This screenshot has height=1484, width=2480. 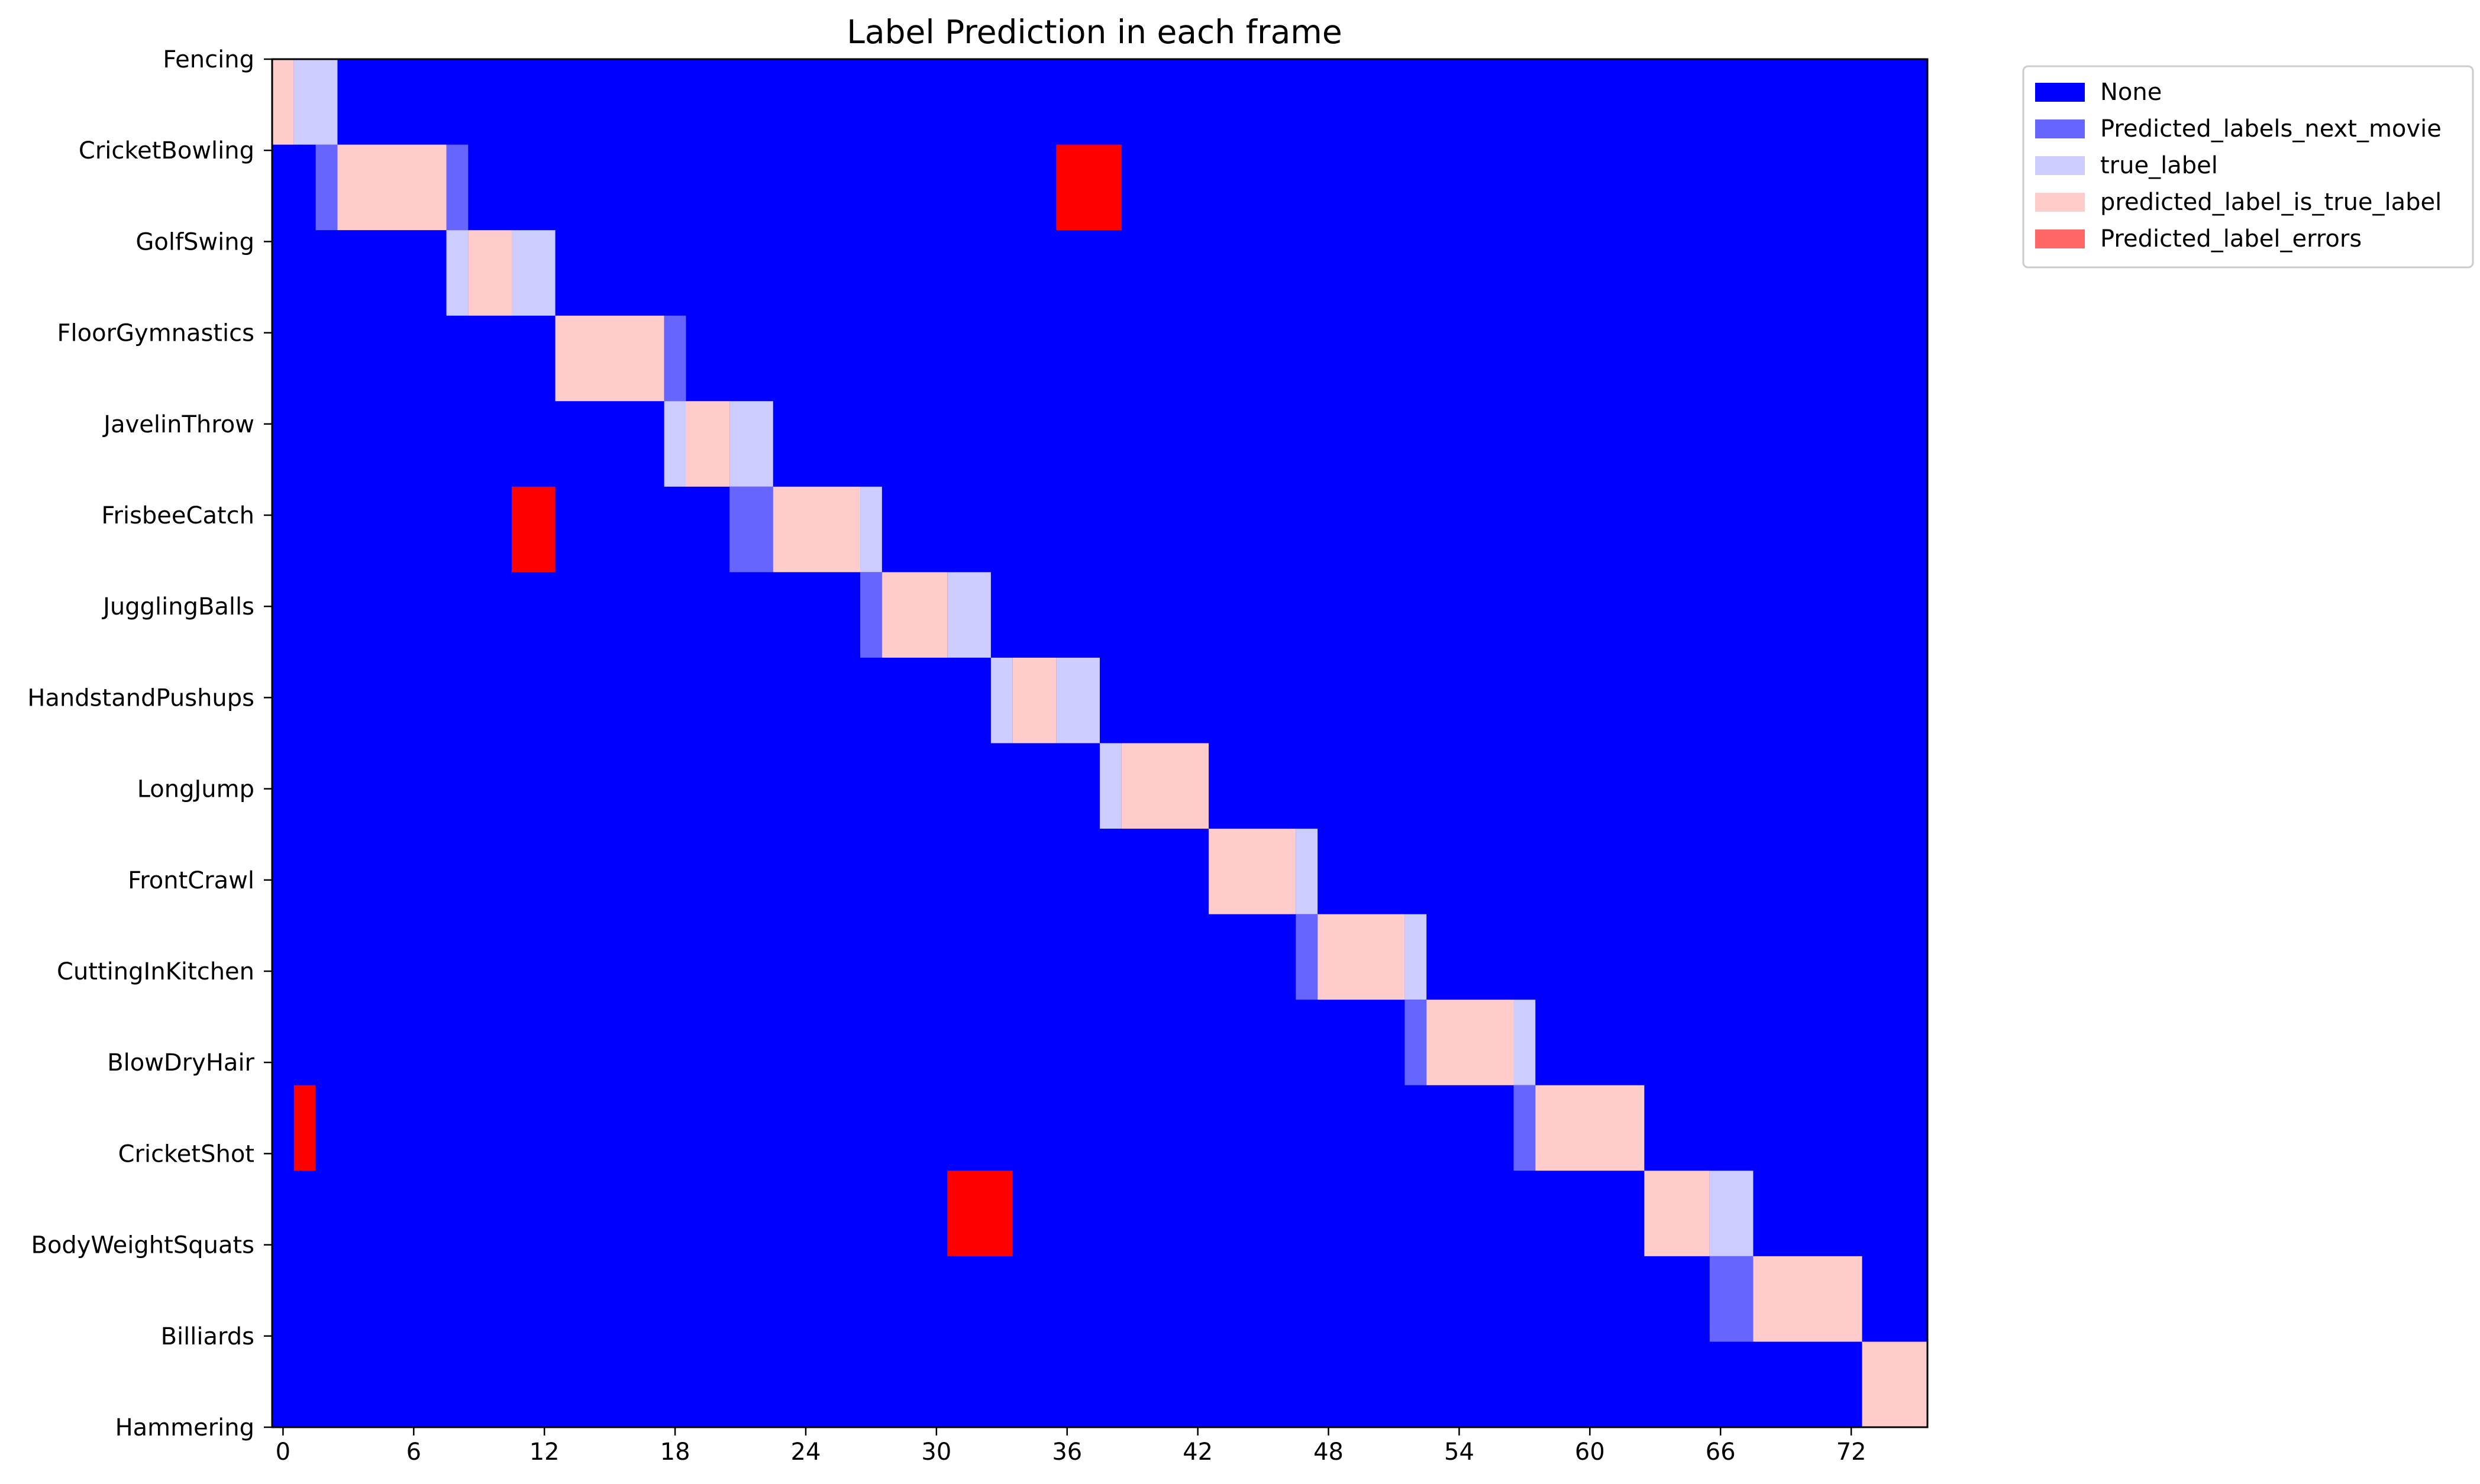 I want to click on y-tick-label-front-crawl: FrontCrawl, so click(x=191, y=881).